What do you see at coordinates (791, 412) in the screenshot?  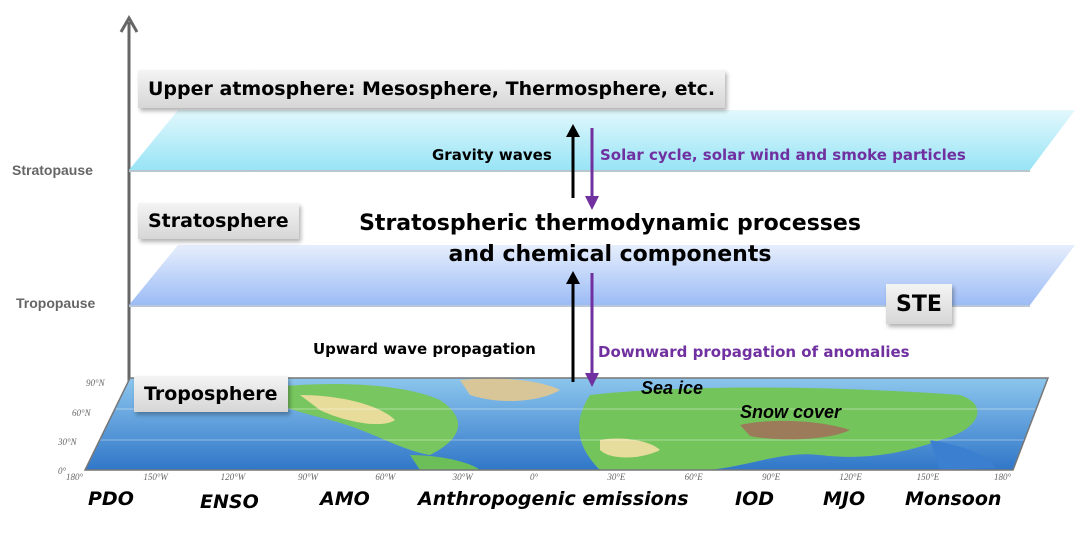 I see `snow-cover-label: Snow cover` at bounding box center [791, 412].